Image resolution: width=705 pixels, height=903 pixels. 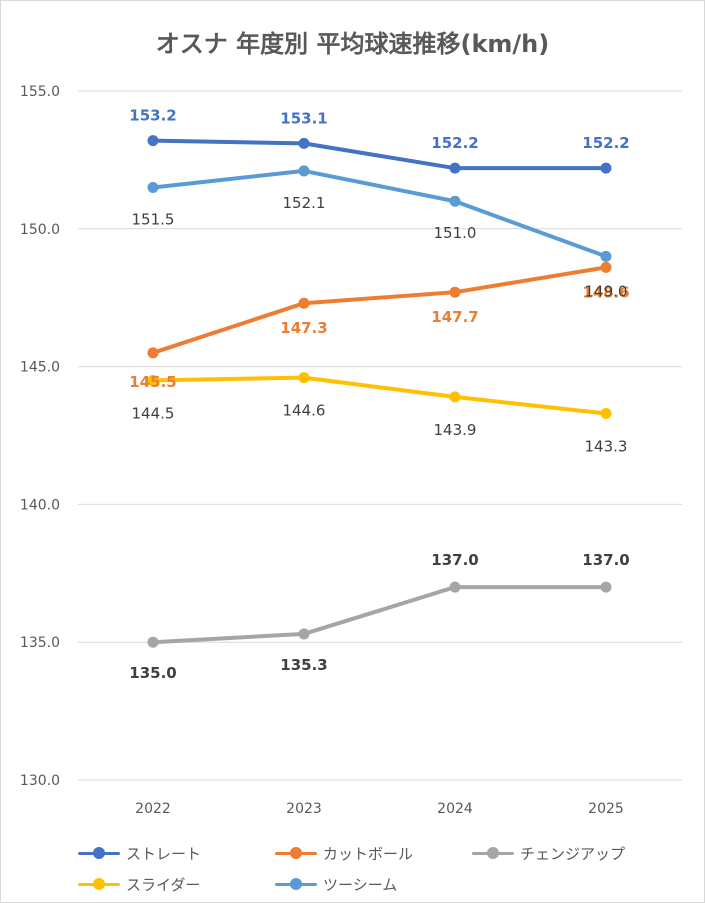 What do you see at coordinates (573, 854) in the screenshot?
I see `legend-label: チェンジアップ` at bounding box center [573, 854].